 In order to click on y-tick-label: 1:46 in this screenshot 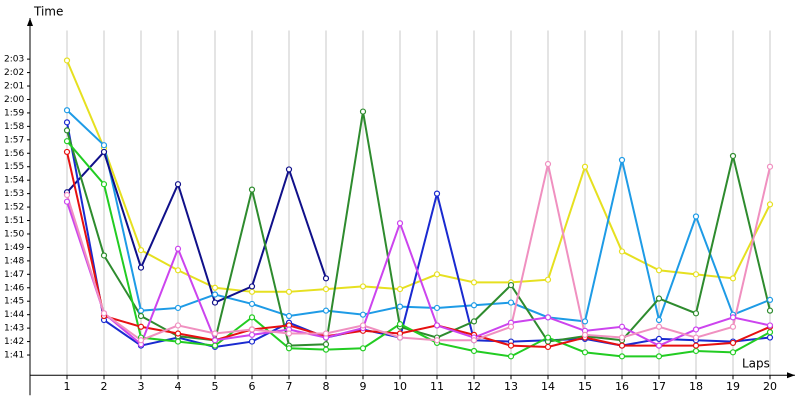, I will do `click(14, 288)`.